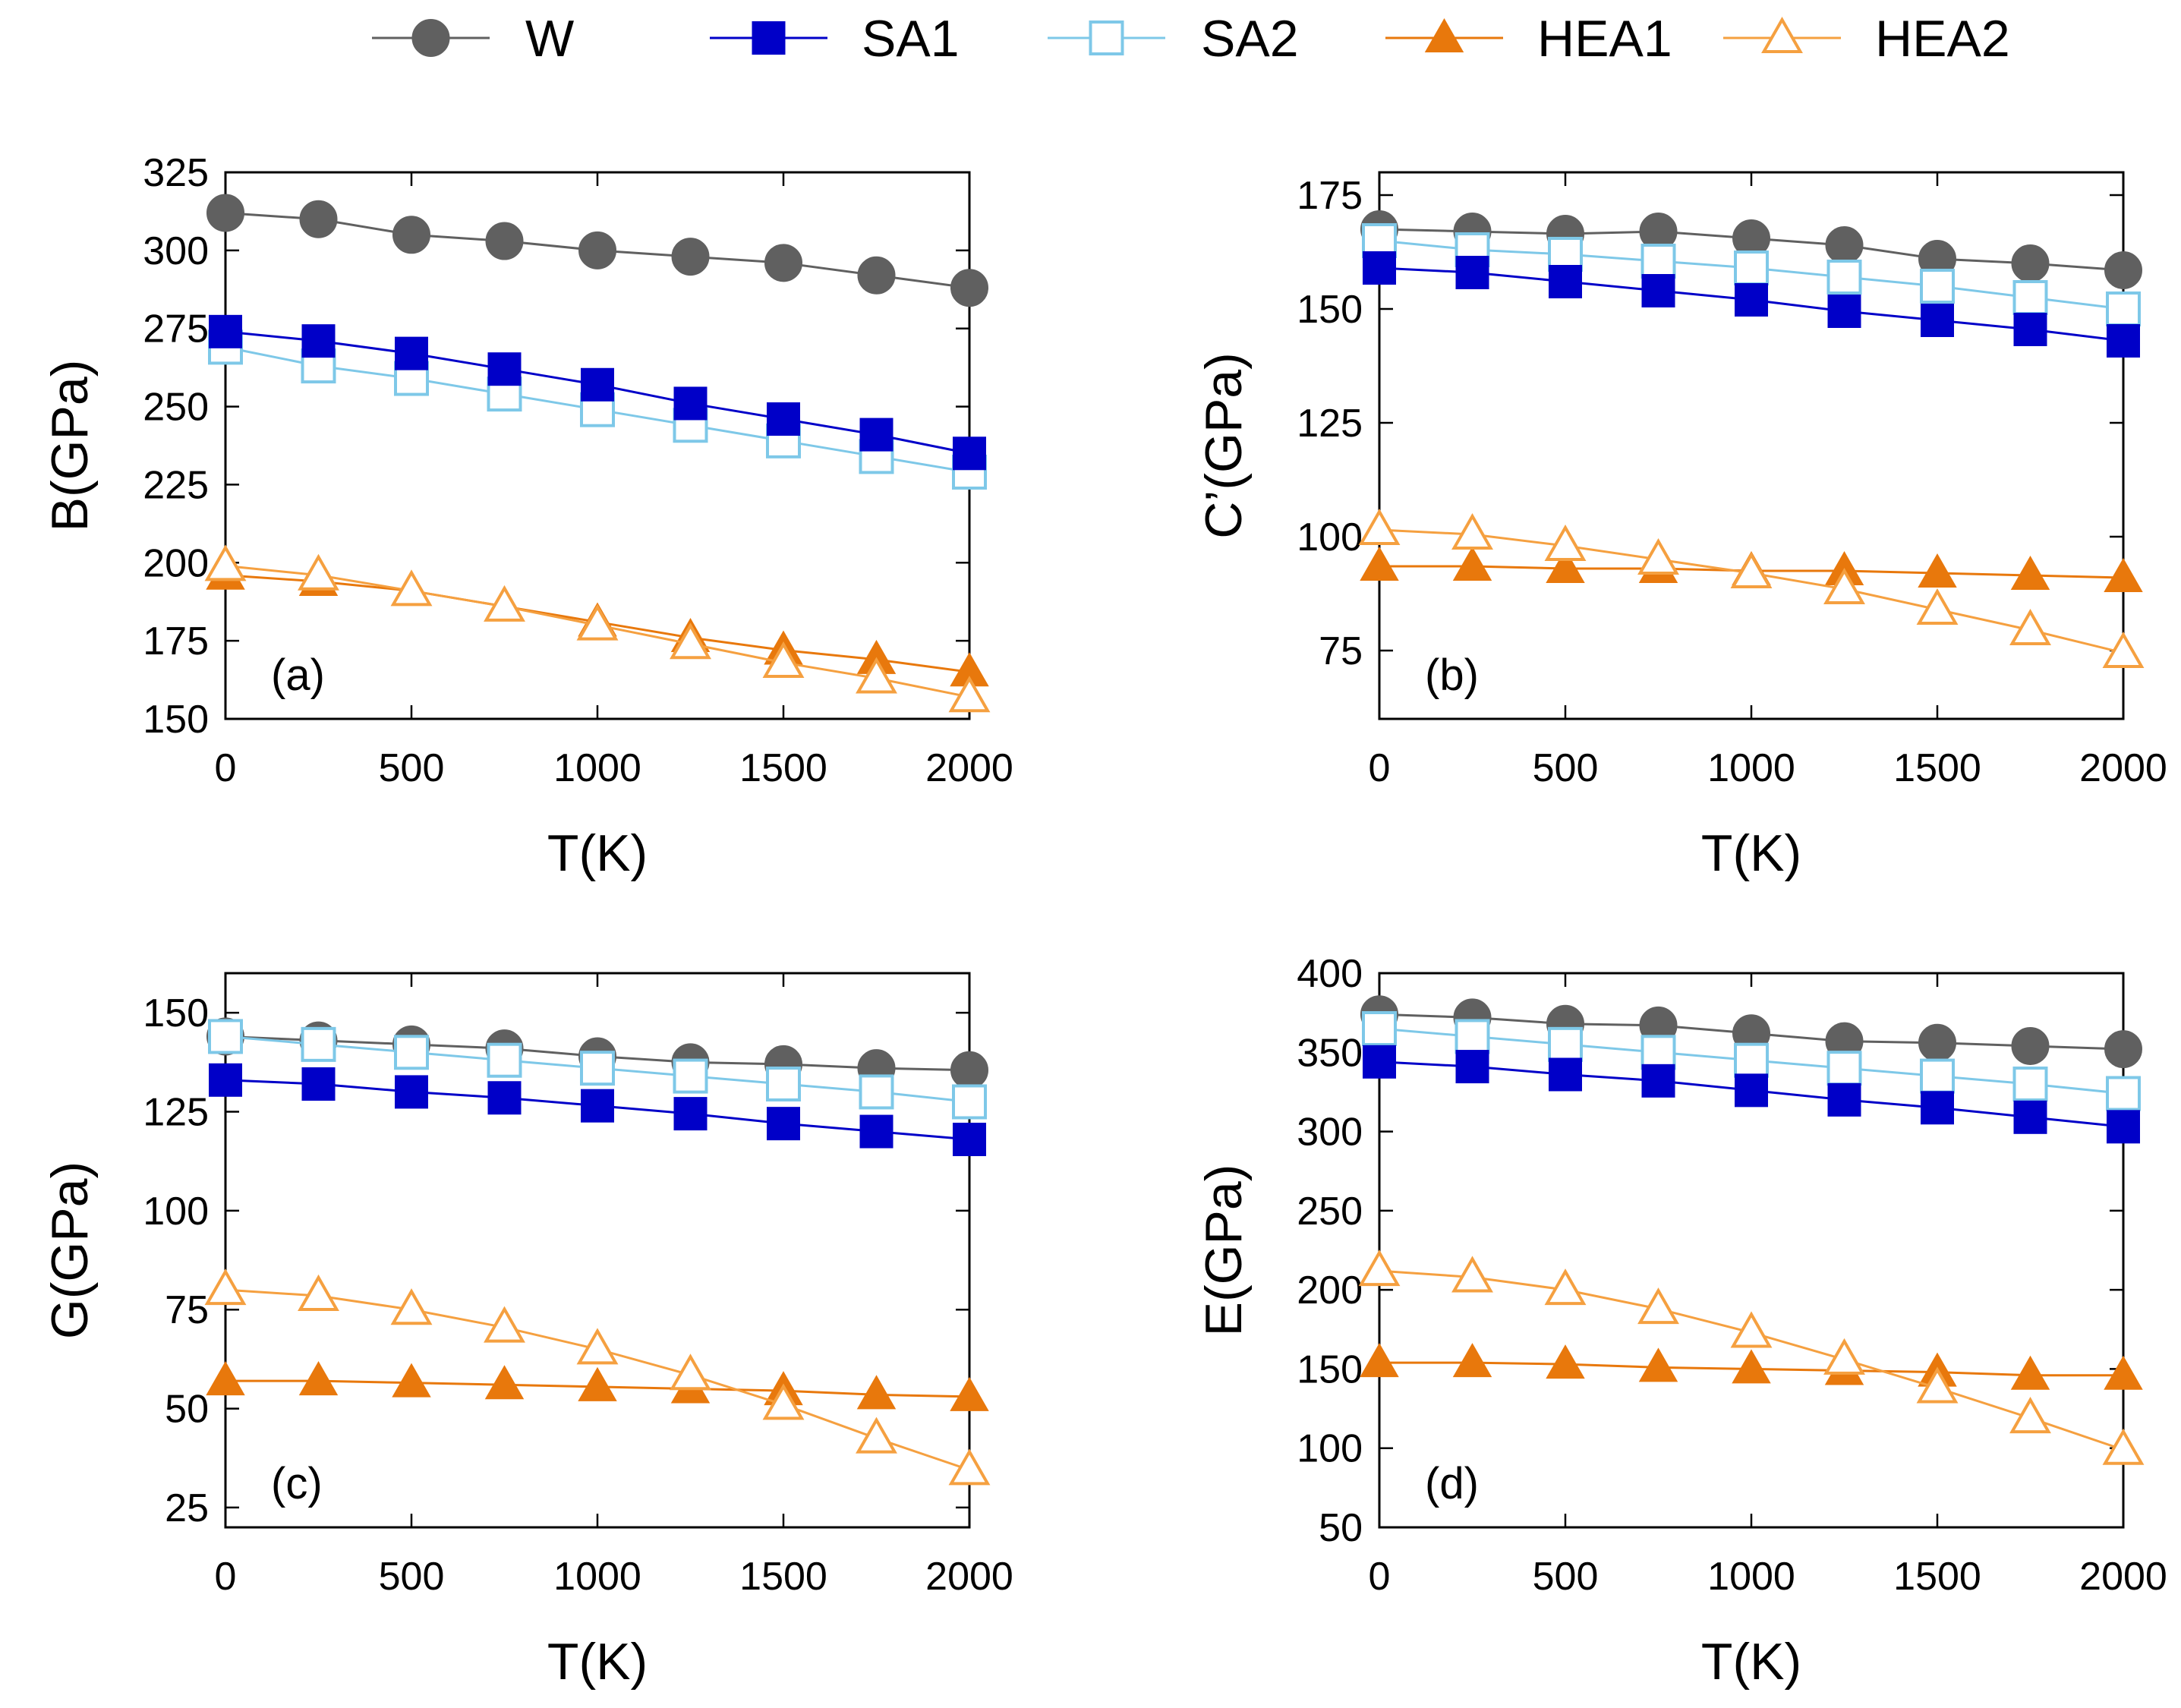 The width and height of the screenshot is (2181, 1708). What do you see at coordinates (1444, 34) in the screenshot?
I see `legend-marker-hea1` at bounding box center [1444, 34].